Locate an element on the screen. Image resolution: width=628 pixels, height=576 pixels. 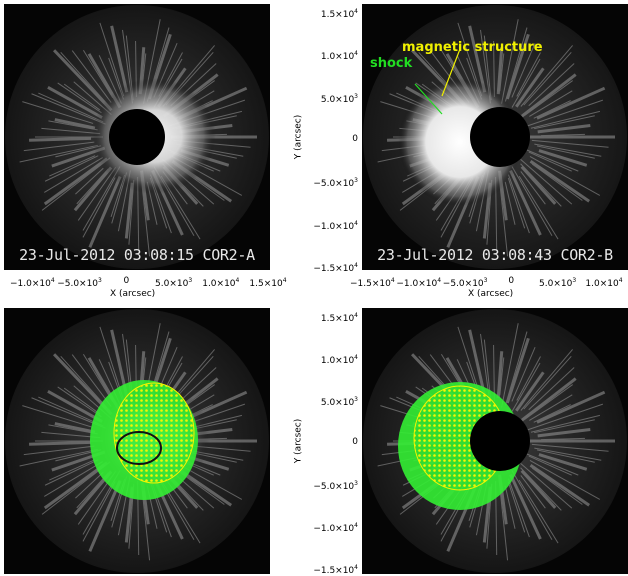
y-tick-label: −5.0×103 is located at coordinates (335, 486).